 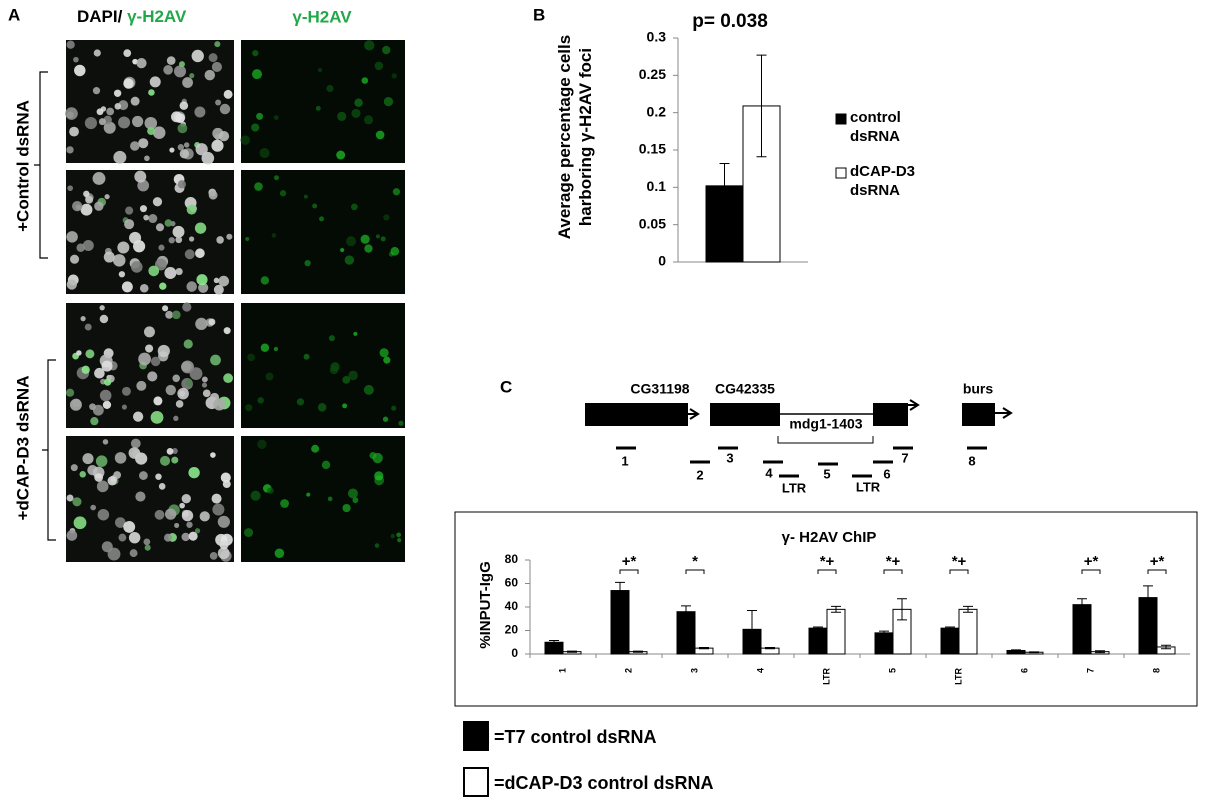 I want to click on gene-label: CG31198, so click(x=659, y=389).